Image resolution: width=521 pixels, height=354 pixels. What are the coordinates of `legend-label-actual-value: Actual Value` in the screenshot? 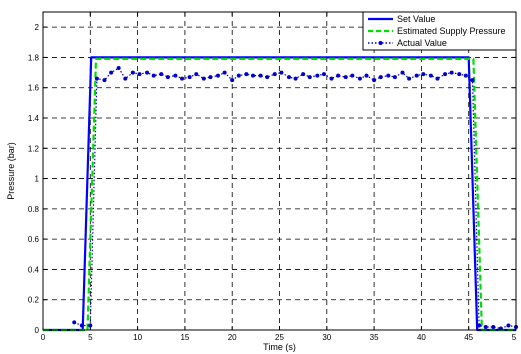 It's located at (422, 43).